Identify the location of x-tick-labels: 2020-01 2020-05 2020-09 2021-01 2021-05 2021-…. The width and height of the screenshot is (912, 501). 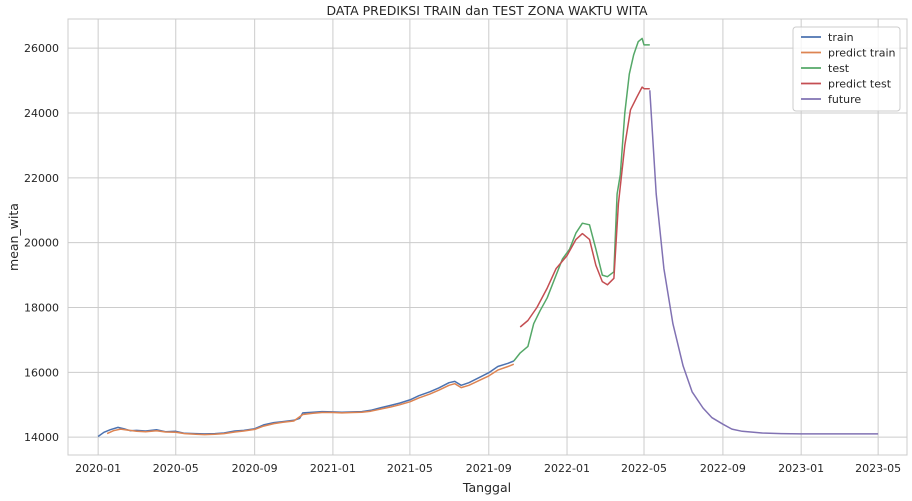
(488, 468).